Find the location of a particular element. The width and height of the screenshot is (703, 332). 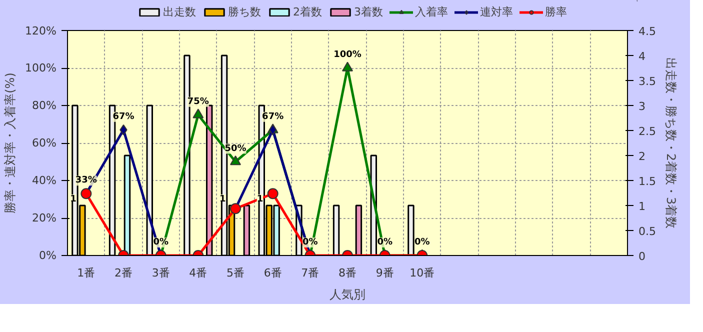

x-tick-label: 4番 is located at coordinates (198, 273).